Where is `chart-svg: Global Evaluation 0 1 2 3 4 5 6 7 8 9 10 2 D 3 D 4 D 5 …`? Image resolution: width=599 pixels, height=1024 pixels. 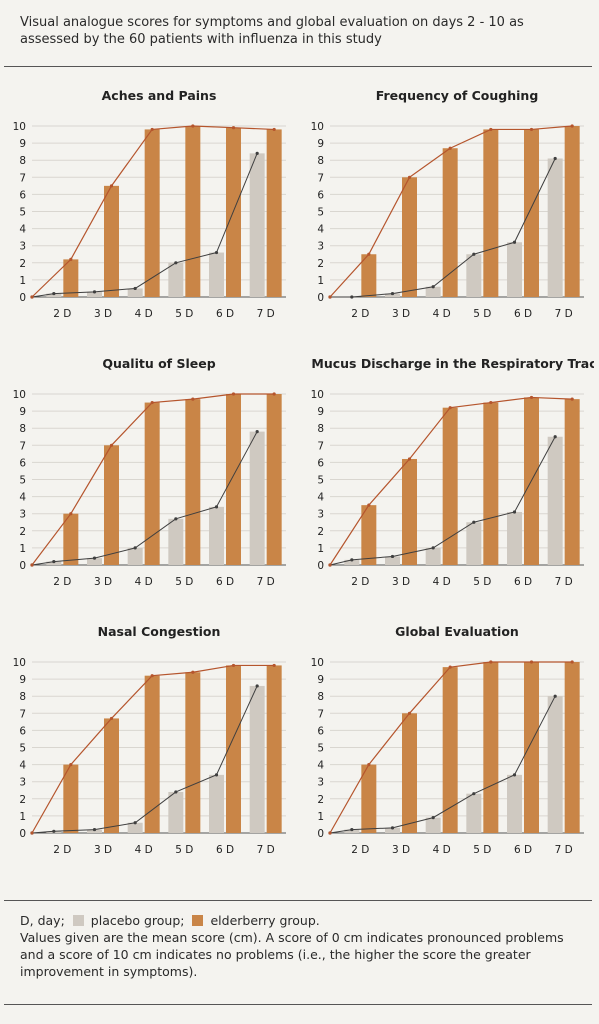 chart-svg: Global Evaluation 0 1 2 3 4 5 6 7 8 9 10 2 D 3 D 4 D 5 … is located at coordinates (447, 740).